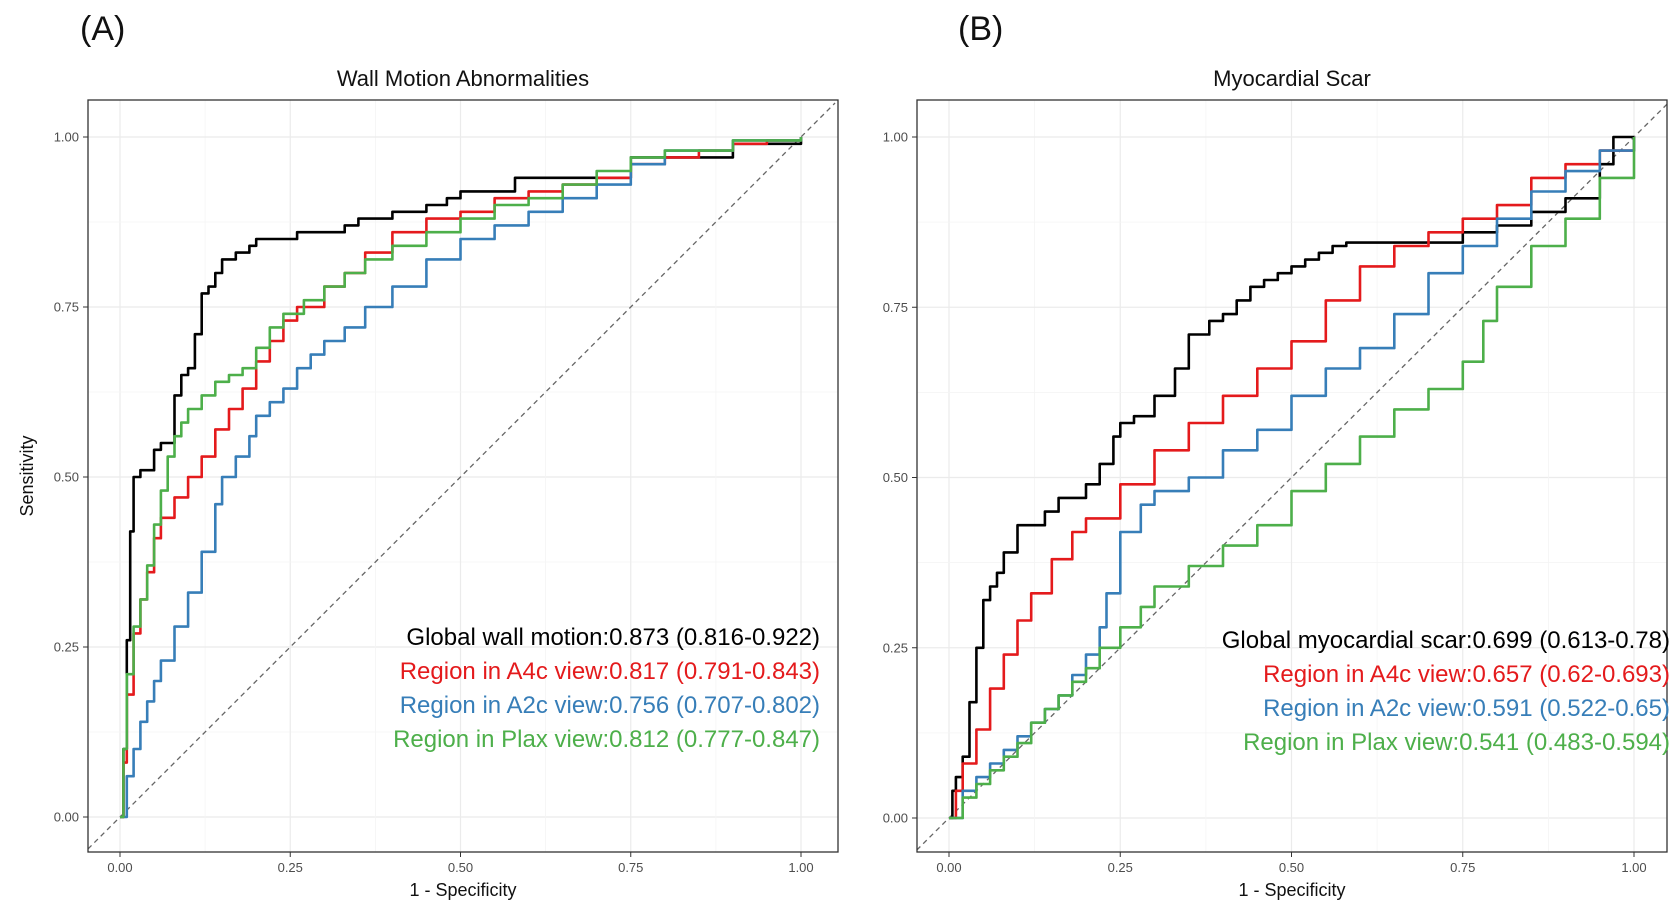 Image resolution: width=1677 pixels, height=914 pixels. I want to click on chart-title: Wall Motion Abnormalities, so click(463, 78).